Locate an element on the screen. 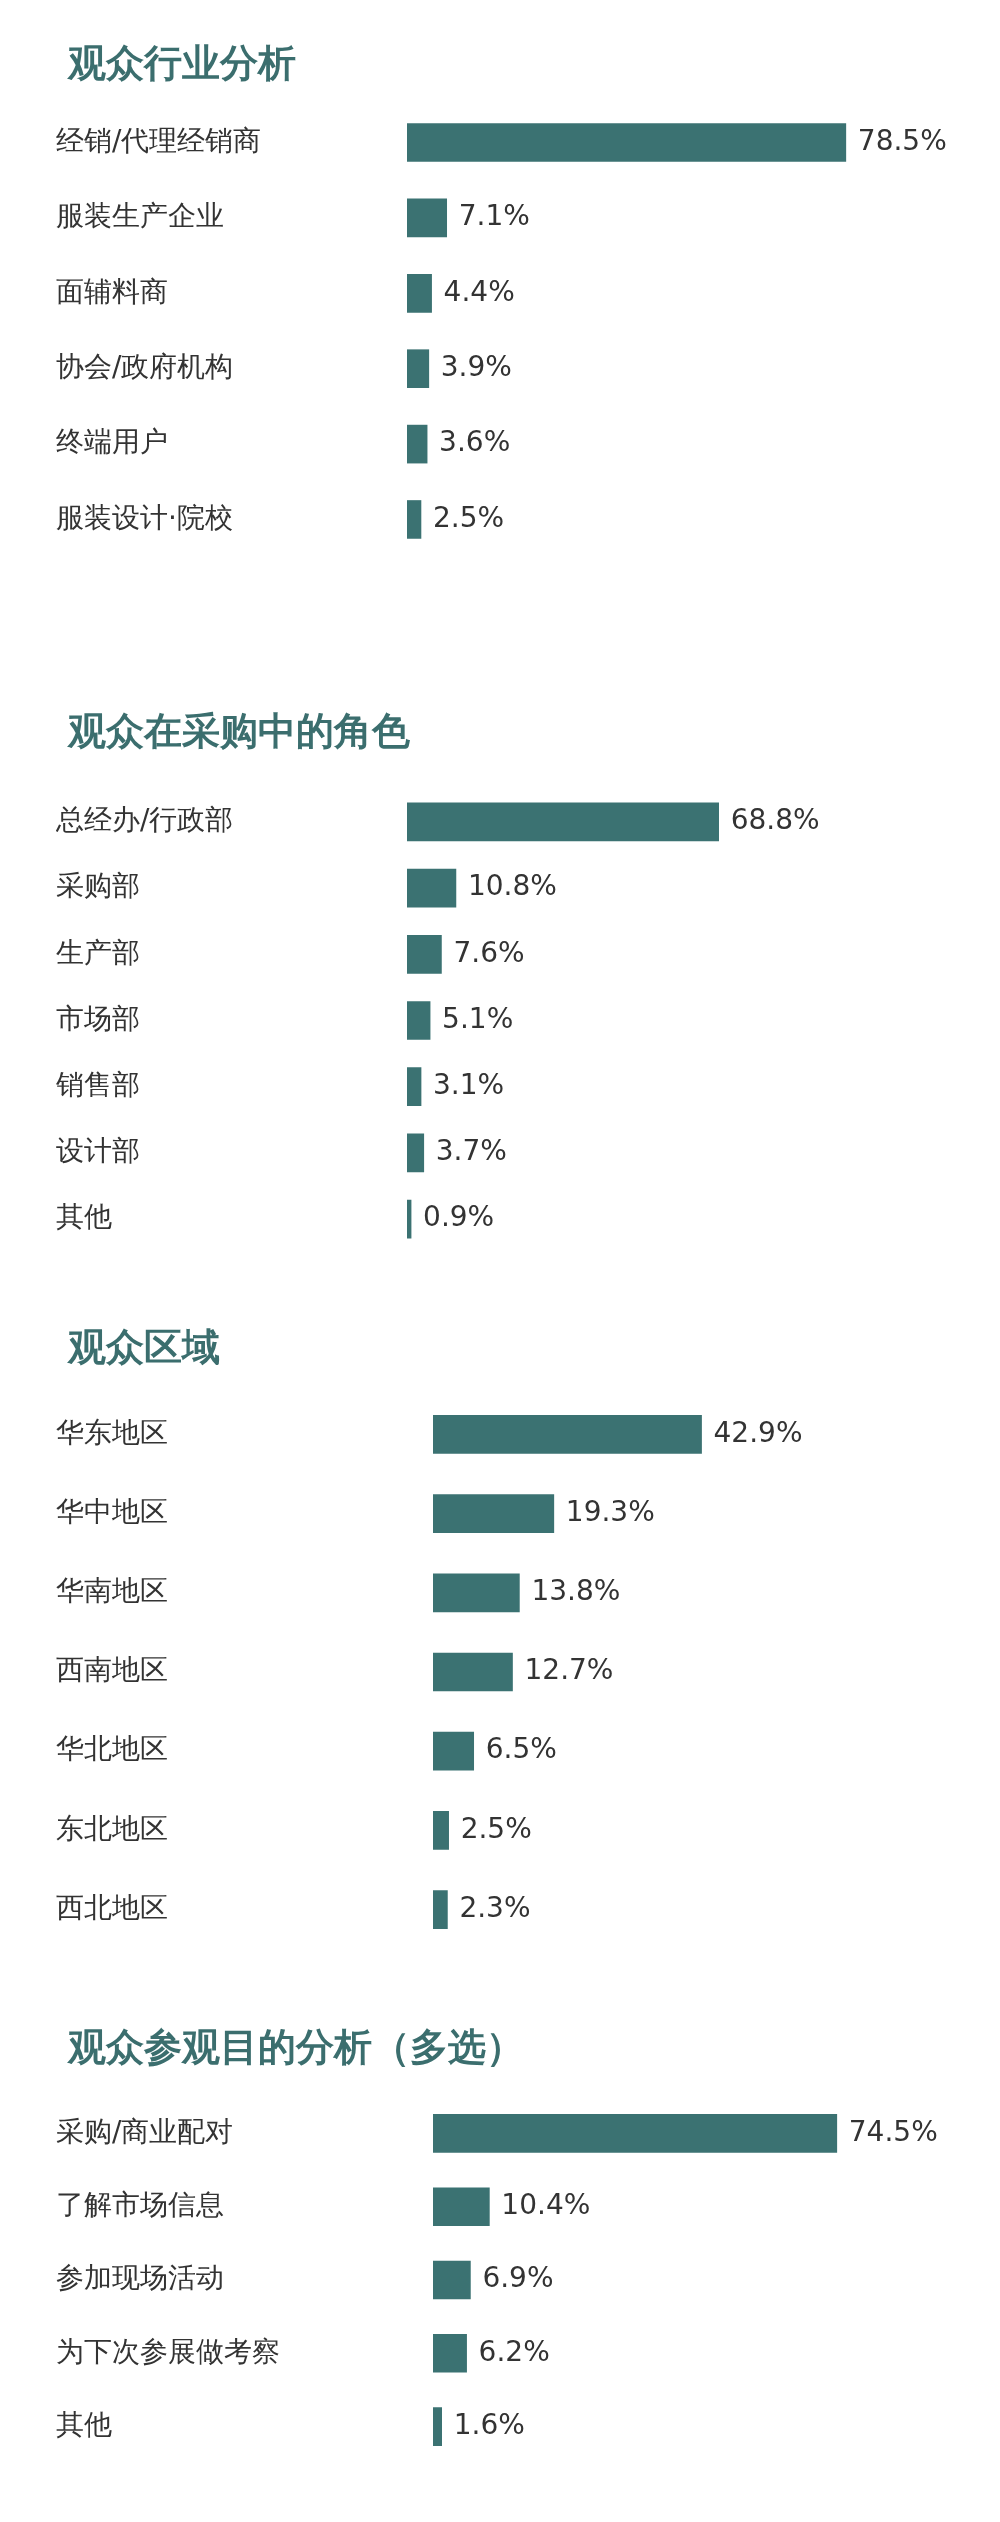 The width and height of the screenshot is (1000, 2522). data-label: 2.3% is located at coordinates (495, 1907).